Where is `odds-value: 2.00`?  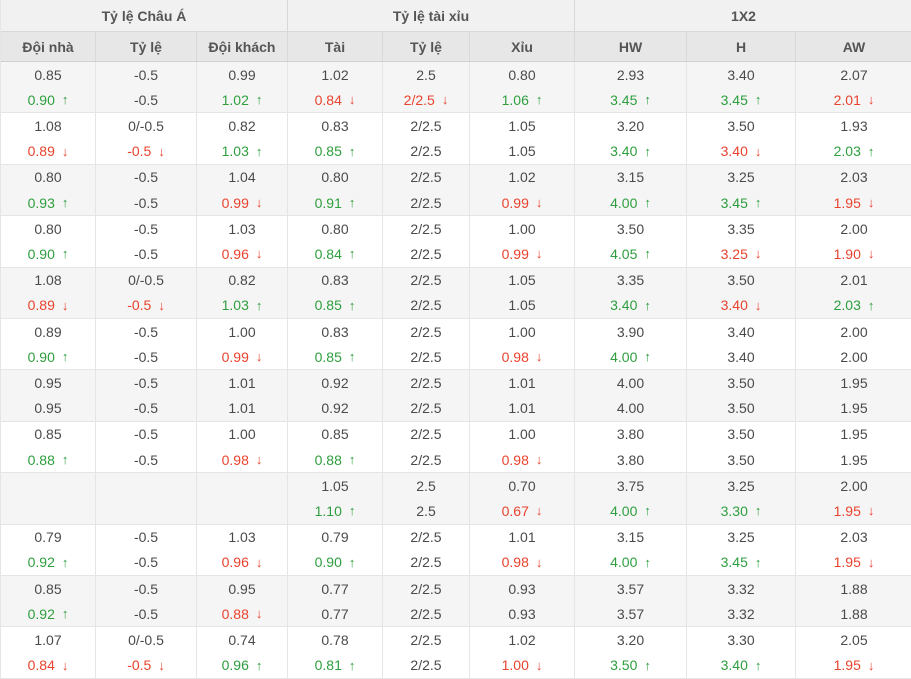
odds-value: 2.00 is located at coordinates (854, 485).